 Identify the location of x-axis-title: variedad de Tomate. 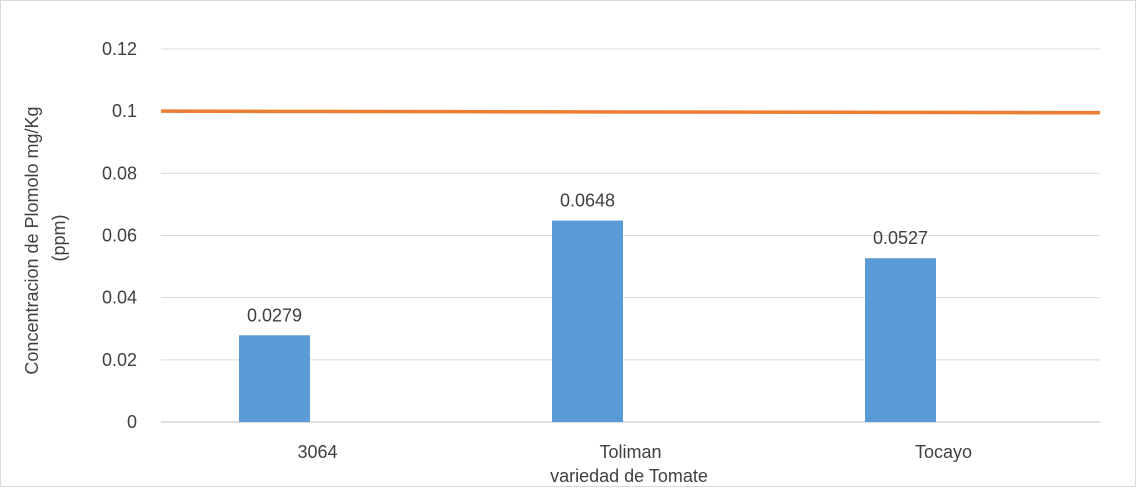
(629, 476).